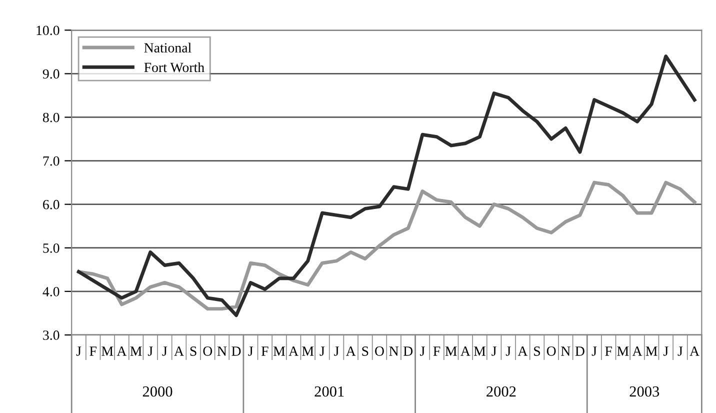  Describe the element at coordinates (51, 205) in the screenshot. I see `y-tick-label: 6.0` at that location.